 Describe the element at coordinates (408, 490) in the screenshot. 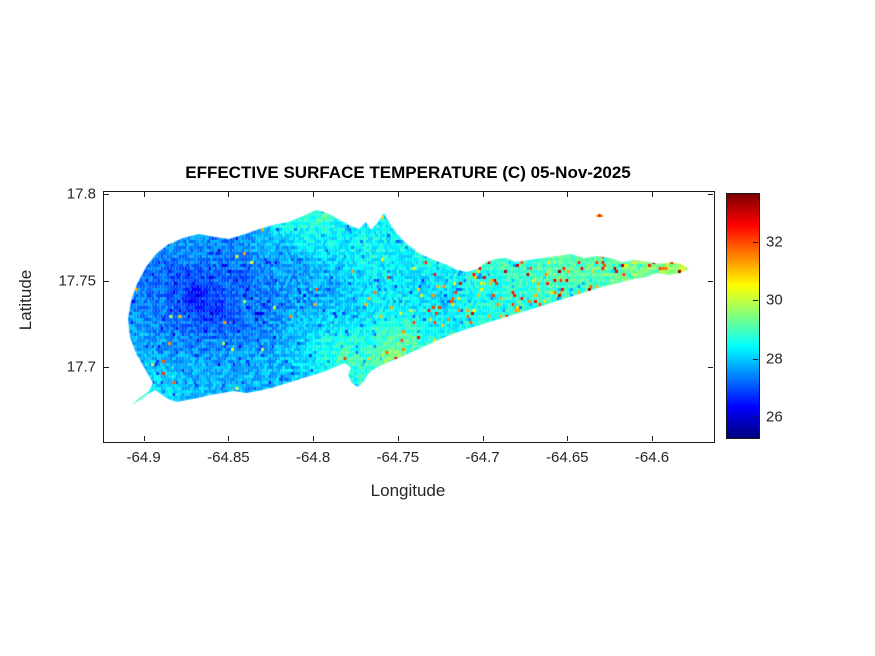

I see `x-axis-label: Longitude` at that location.